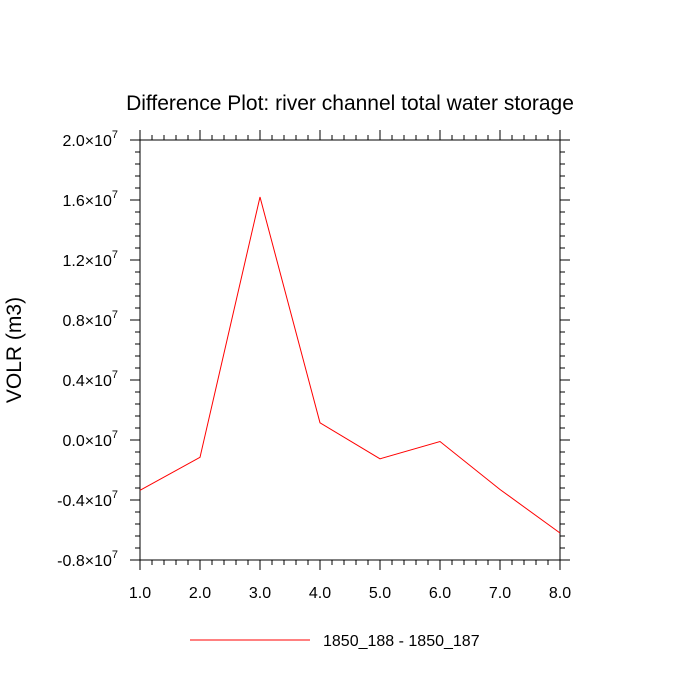 This screenshot has width=700, height=700. Describe the element at coordinates (14, 350) in the screenshot. I see `y-axis-label: VOLR (m3)` at that location.